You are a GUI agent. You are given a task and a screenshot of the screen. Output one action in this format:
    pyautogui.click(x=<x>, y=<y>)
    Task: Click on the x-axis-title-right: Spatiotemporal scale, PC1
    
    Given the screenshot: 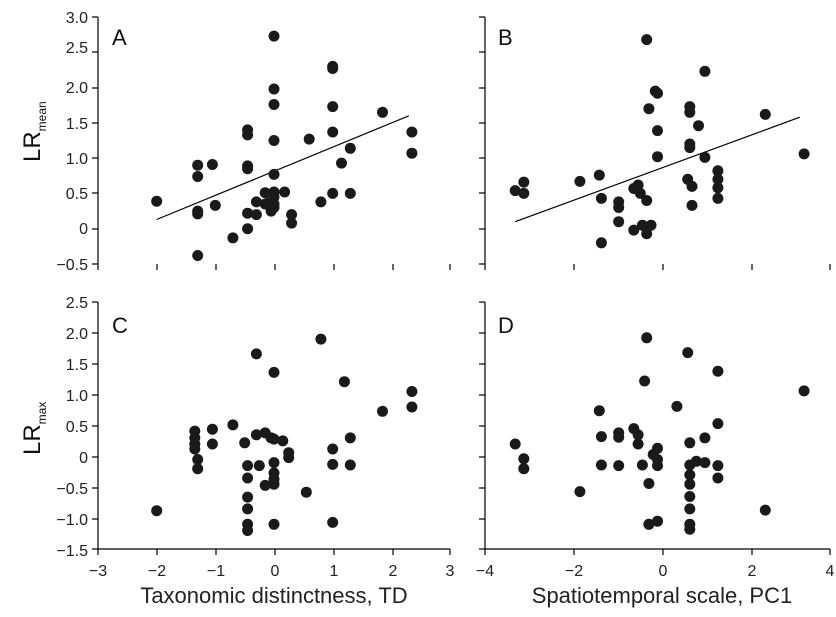 What is the action you would take?
    pyautogui.click(x=662, y=595)
    